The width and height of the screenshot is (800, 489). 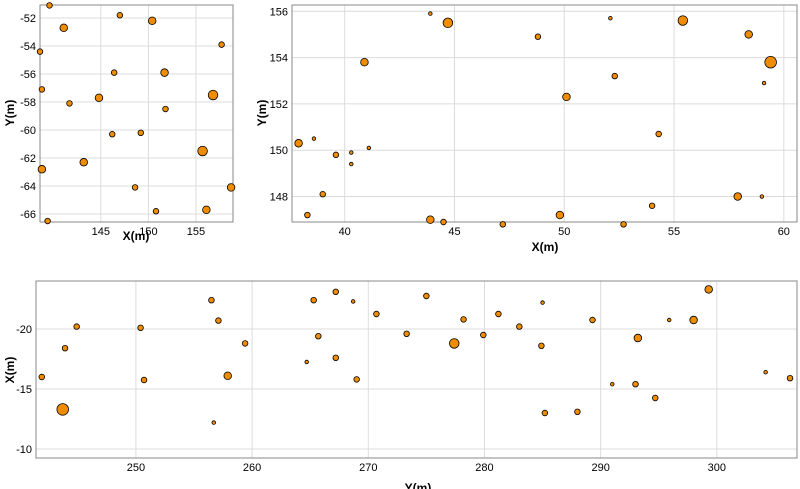 I want to click on x-tick-label: 60, so click(x=784, y=232).